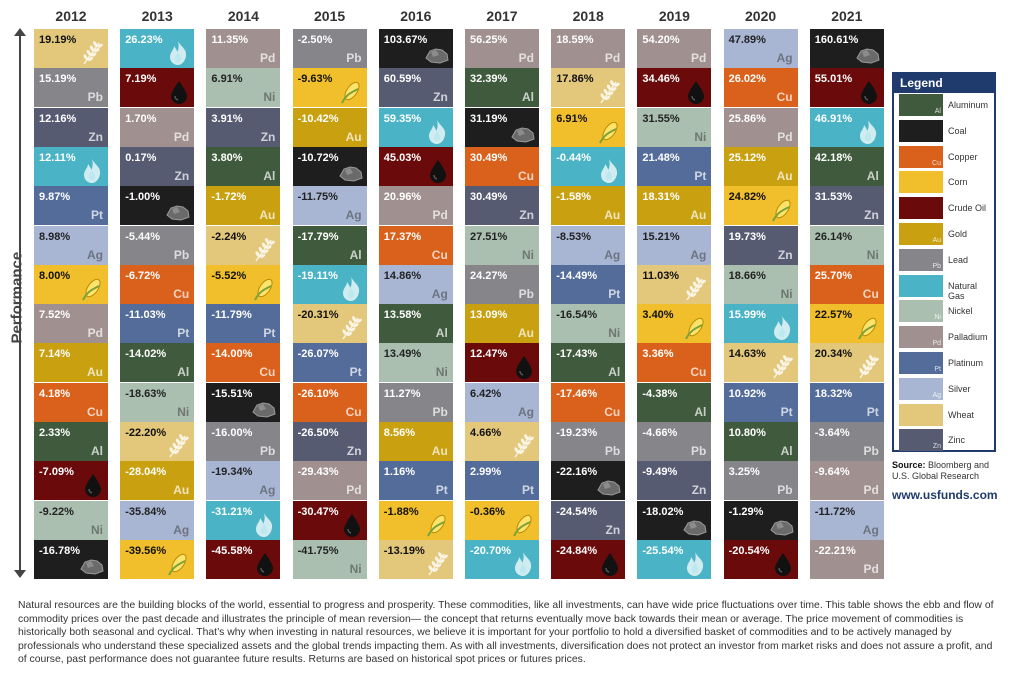 The height and width of the screenshot is (685, 1015). Describe the element at coordinates (846, 481) in the screenshot. I see `cell-2021-palladium: -9.64% Pd` at that location.